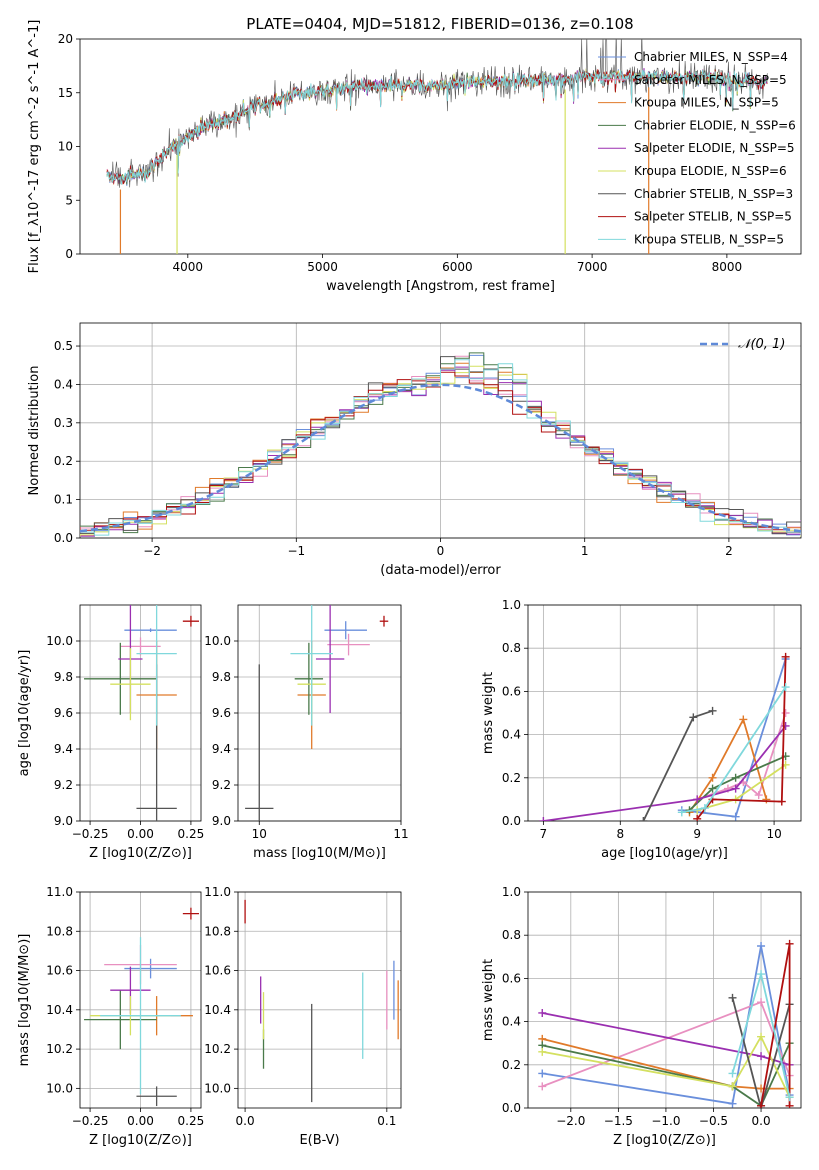  Describe the element at coordinates (585, 551) in the screenshot. I see `x-tick-label: 1` at that location.